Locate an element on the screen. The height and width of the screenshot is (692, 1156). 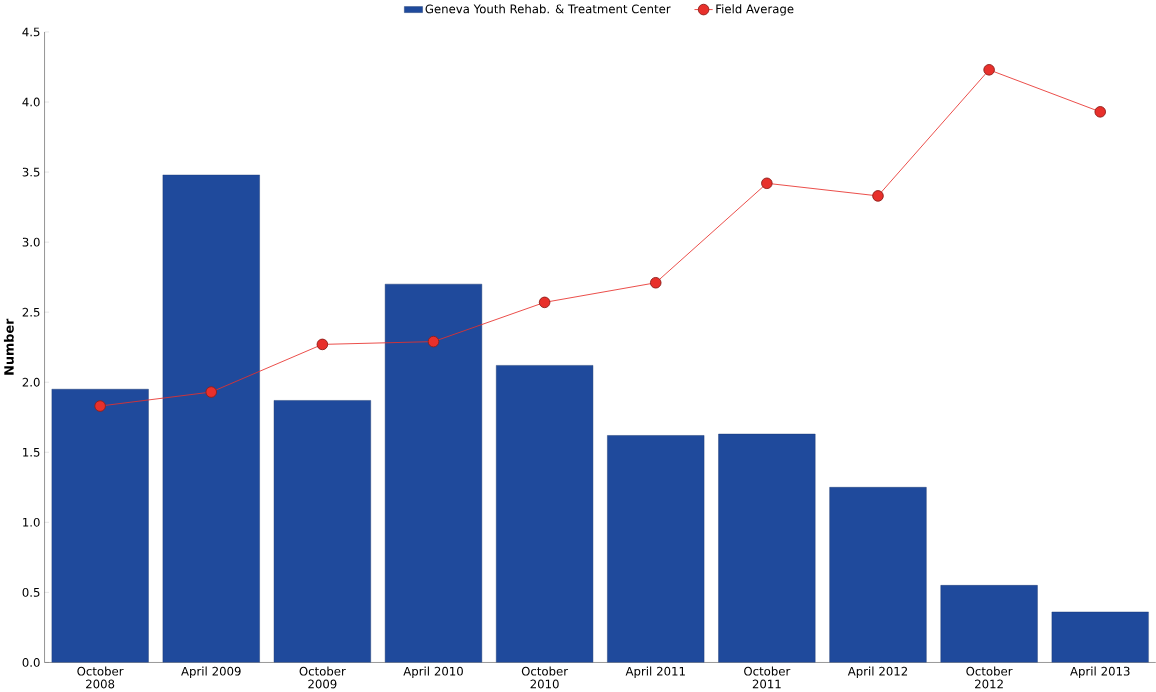
x-tick-label: April 2013 is located at coordinates (1100, 672).